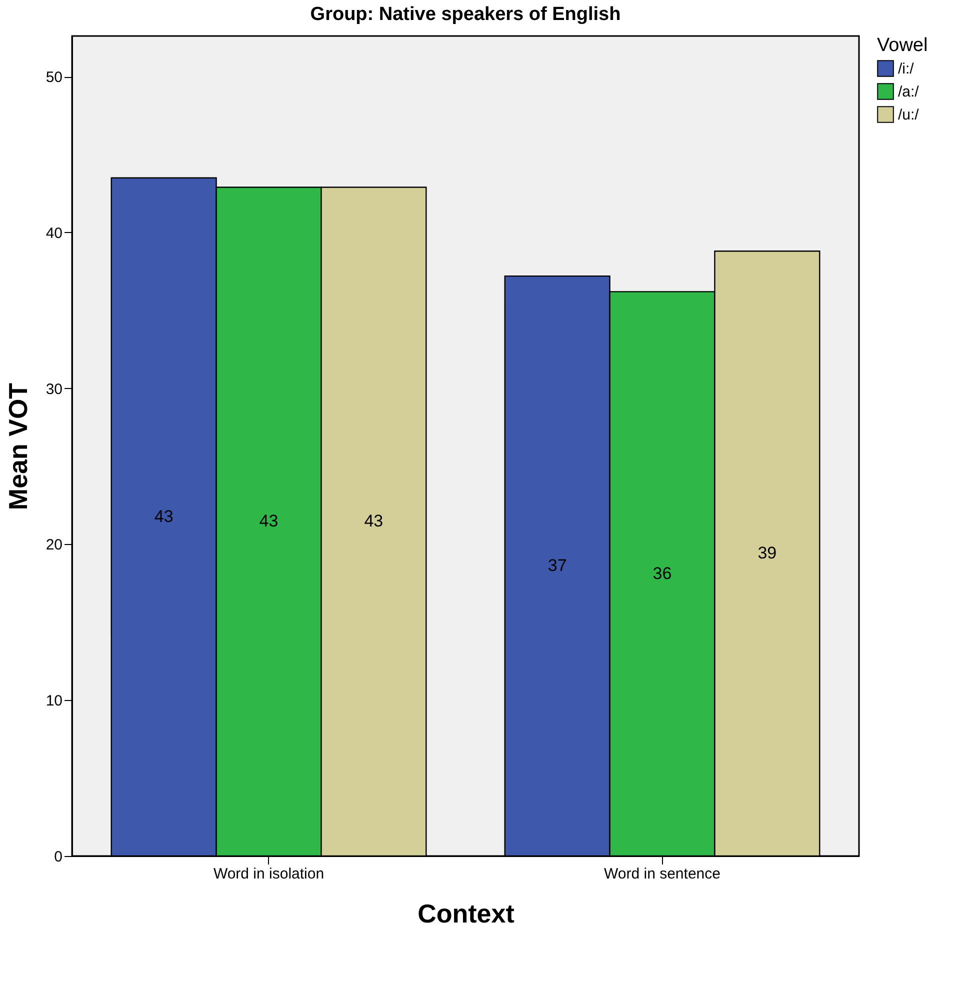 This screenshot has width=964, height=999. I want to click on data-label: 37, so click(557, 566).